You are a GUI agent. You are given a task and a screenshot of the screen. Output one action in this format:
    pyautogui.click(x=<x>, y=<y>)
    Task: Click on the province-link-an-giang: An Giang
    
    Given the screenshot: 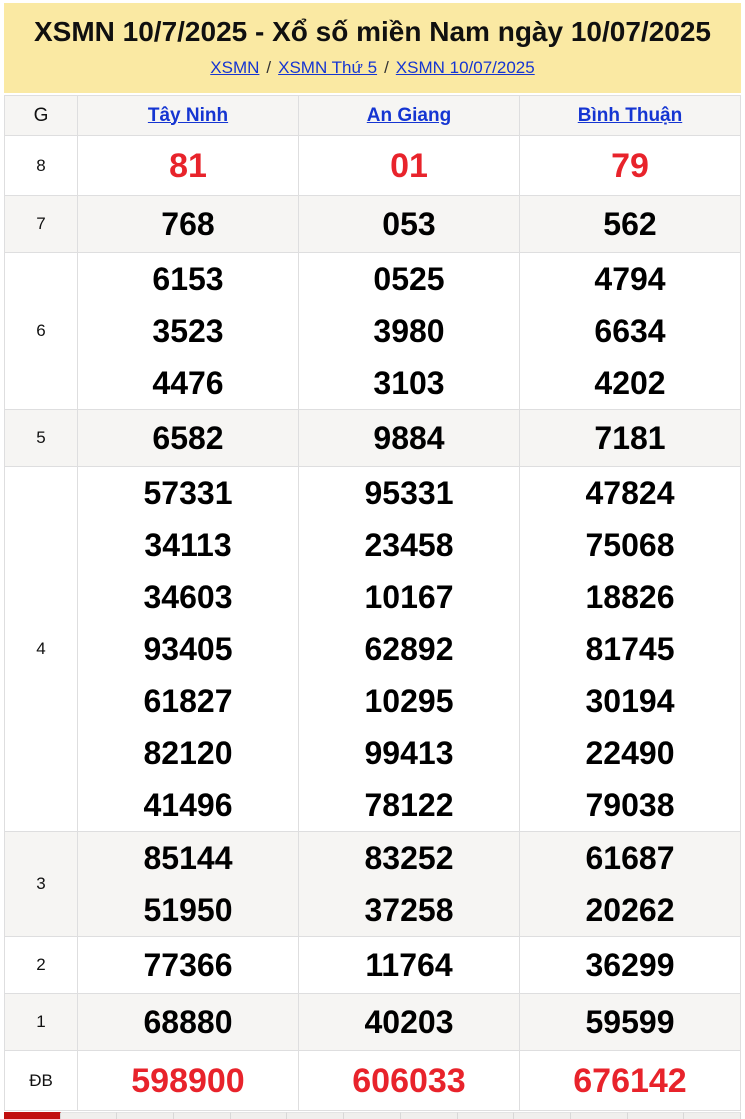 What is the action you would take?
    pyautogui.click(x=409, y=115)
    